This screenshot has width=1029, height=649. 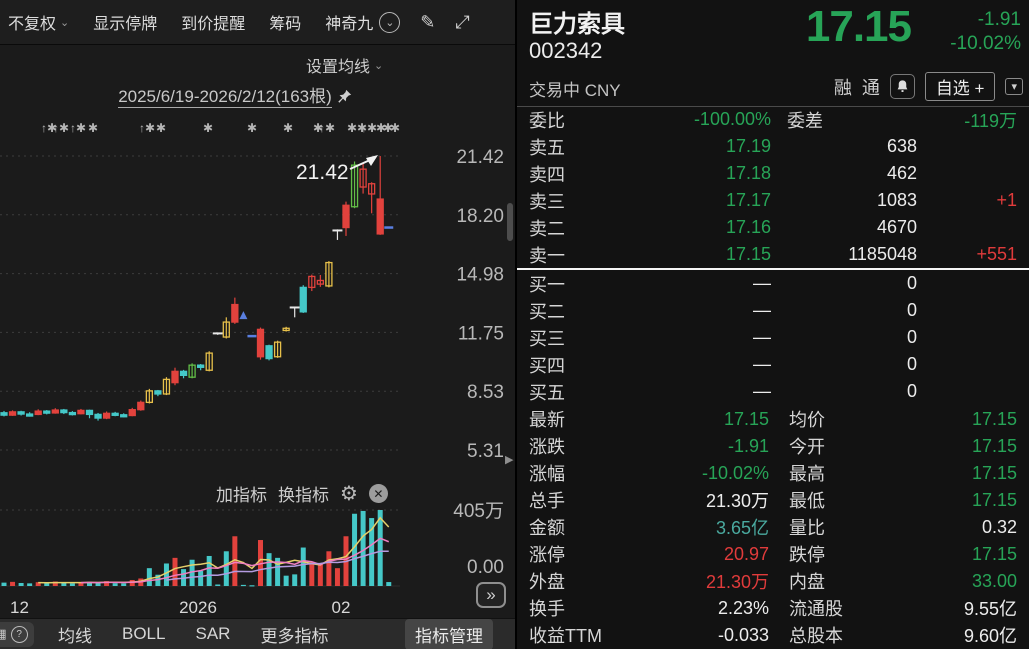 I want to click on circle-chevron-down-icon: ⌄, so click(x=390, y=22).